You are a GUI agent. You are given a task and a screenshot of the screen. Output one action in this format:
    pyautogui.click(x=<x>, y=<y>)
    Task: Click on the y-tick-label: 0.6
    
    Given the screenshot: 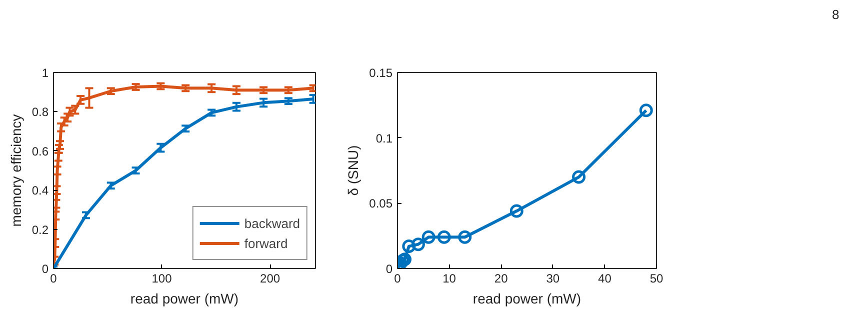 What is the action you would take?
    pyautogui.click(x=40, y=151)
    